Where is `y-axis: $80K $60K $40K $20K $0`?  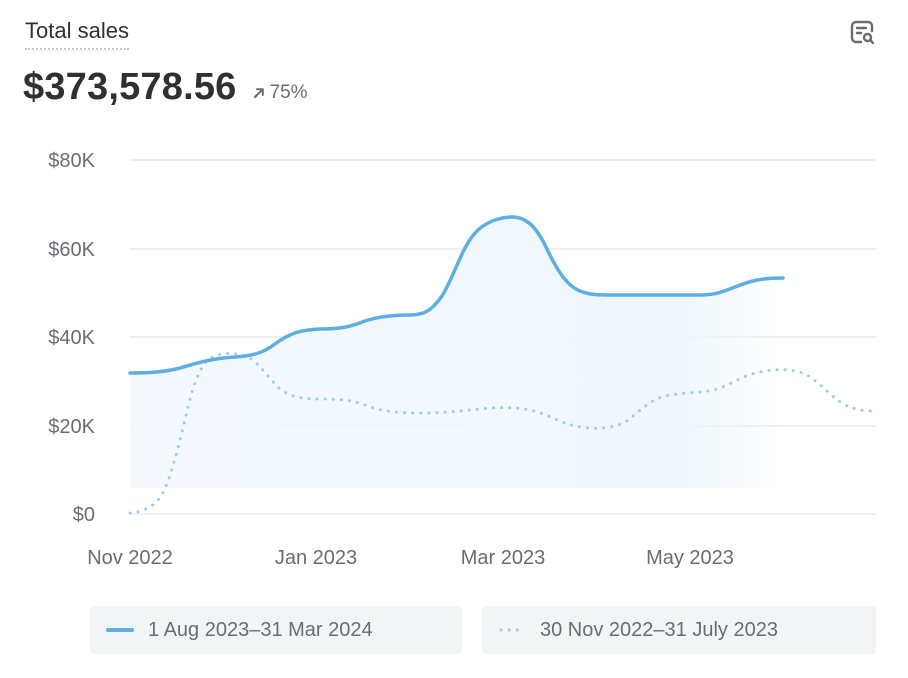
y-axis: $80K $60K $40K $20K $0 is located at coordinates (71, 338).